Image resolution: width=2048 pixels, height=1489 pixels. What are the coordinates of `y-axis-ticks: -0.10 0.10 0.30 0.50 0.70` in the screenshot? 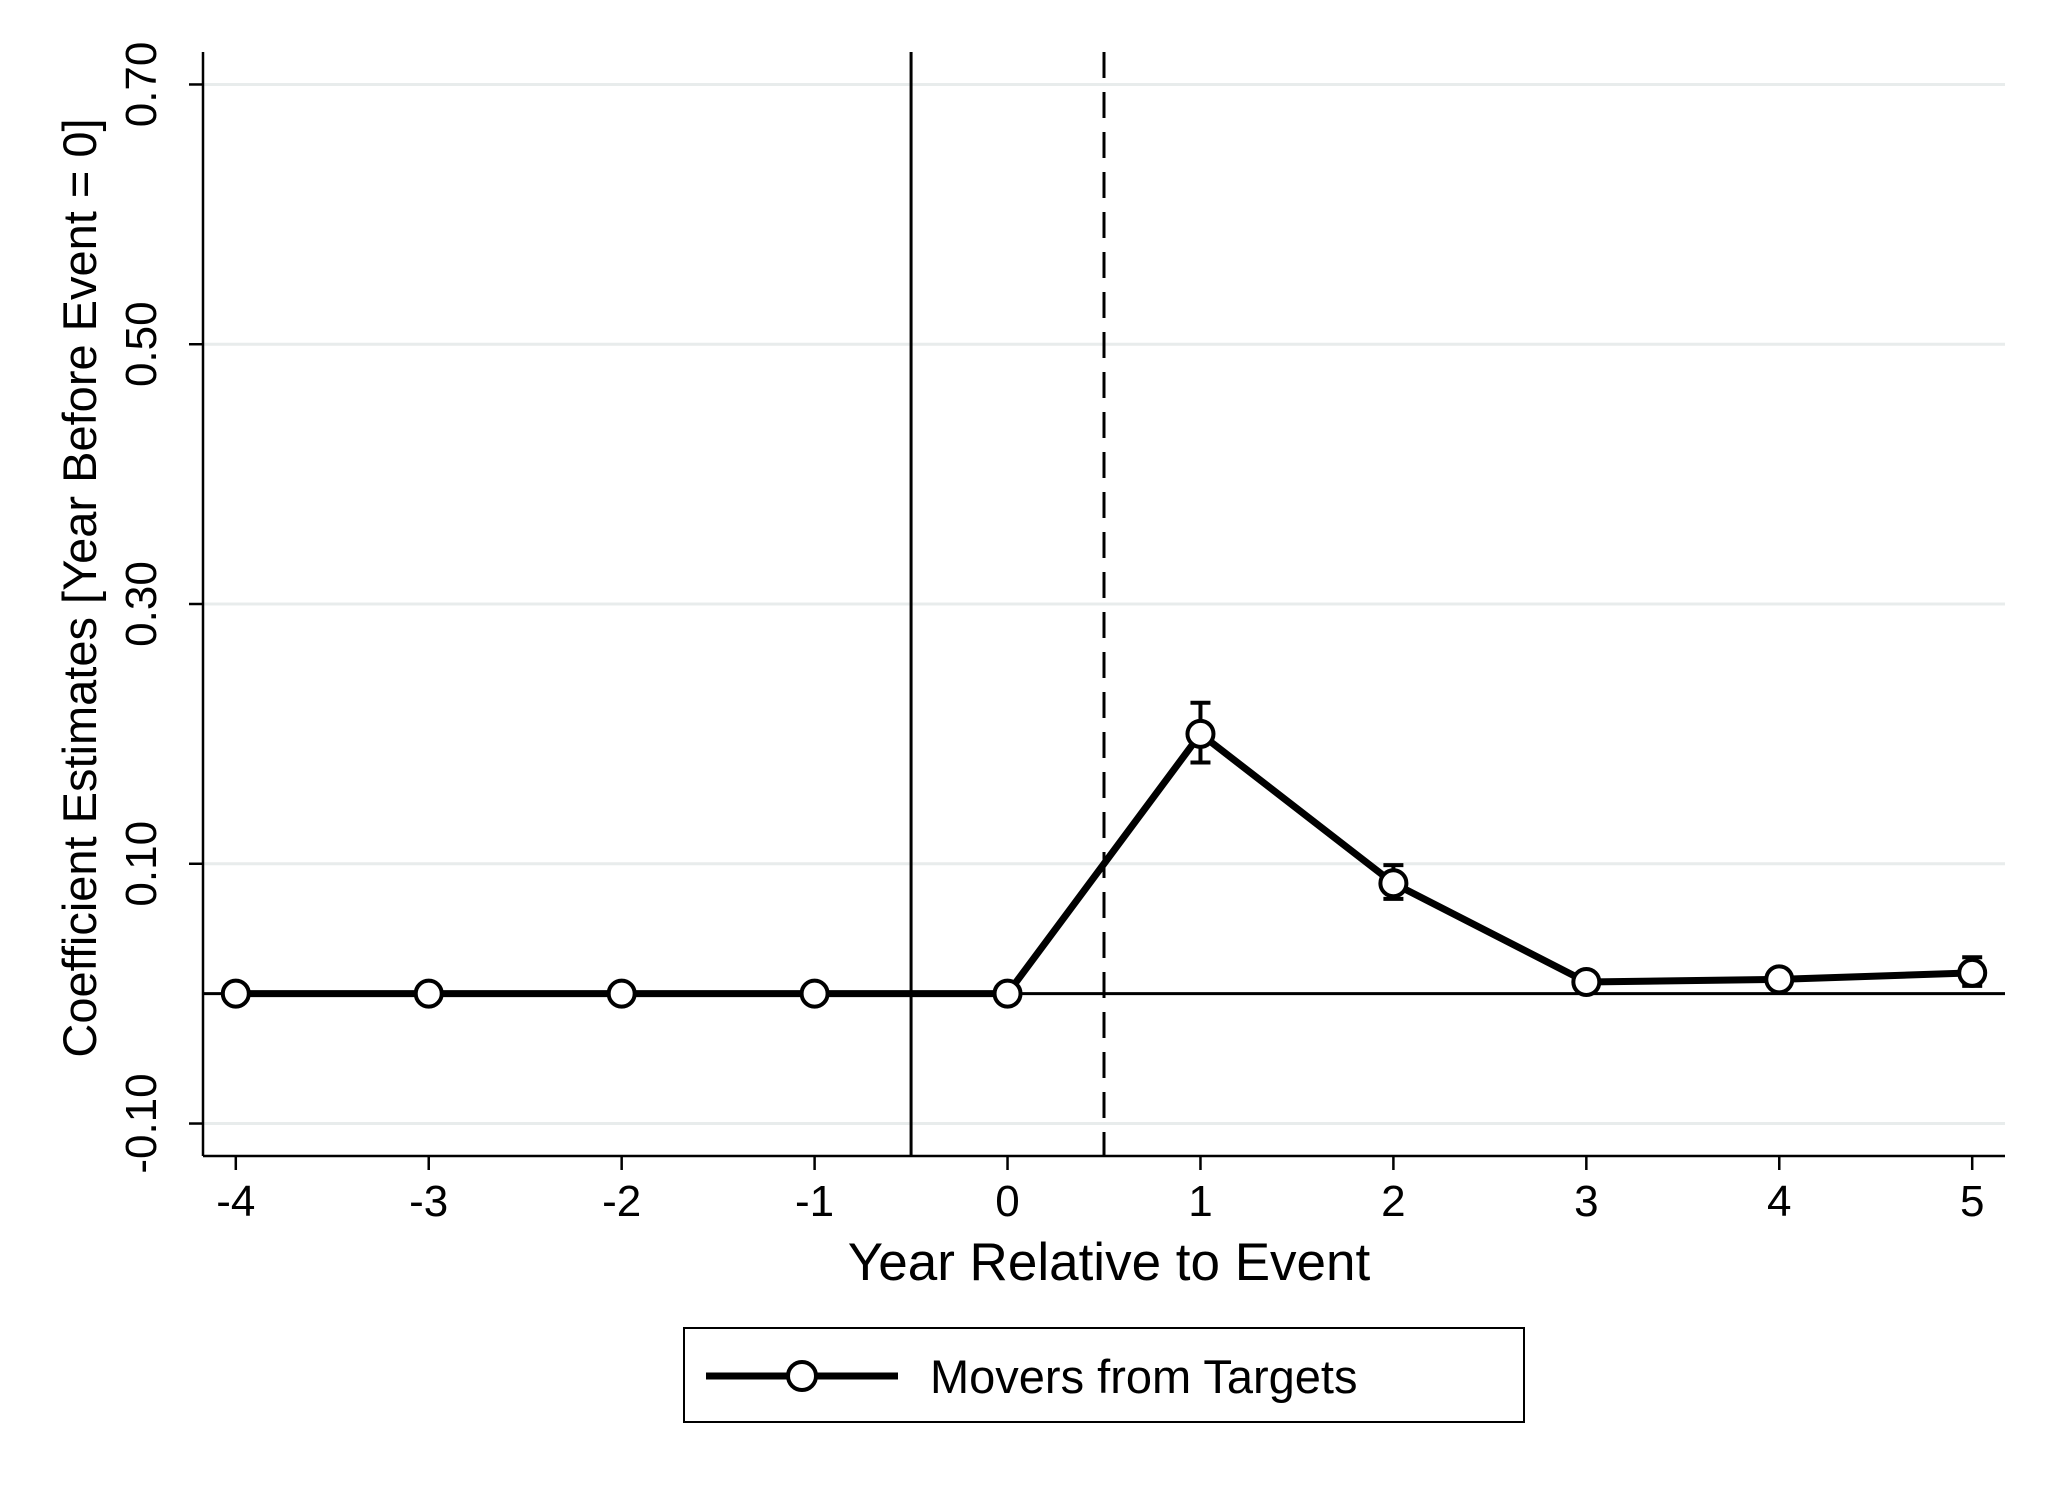 It's located at (160, 608).